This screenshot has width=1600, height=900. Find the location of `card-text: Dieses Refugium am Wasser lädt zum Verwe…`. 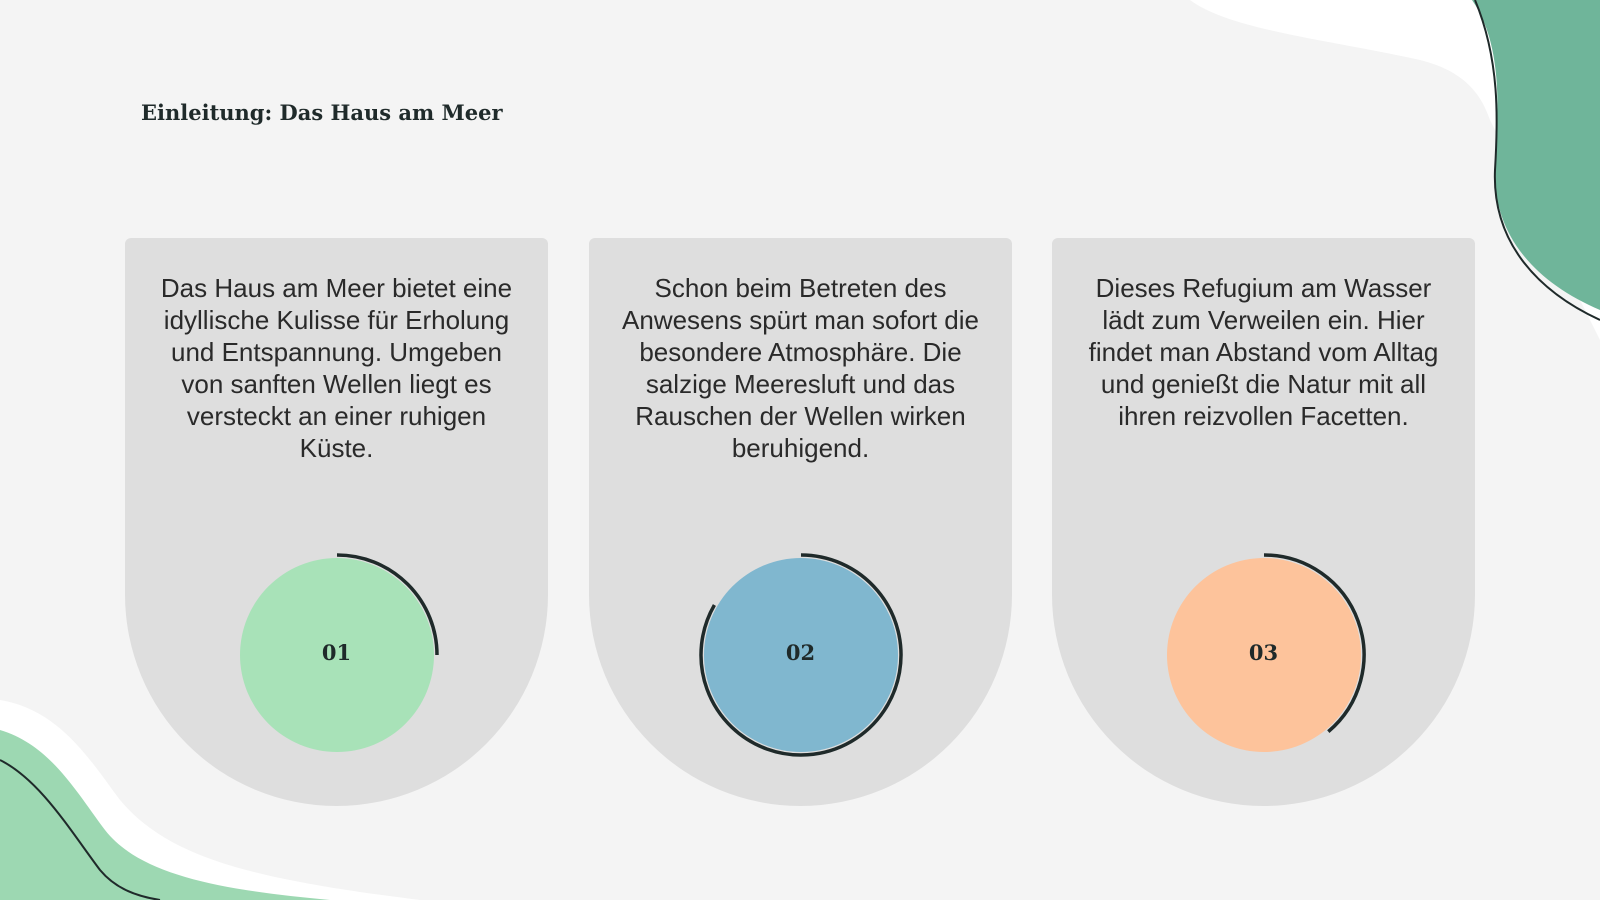

card-text: Dieses Refugium am Wasser lädt zum Verwe… is located at coordinates (1263, 352).